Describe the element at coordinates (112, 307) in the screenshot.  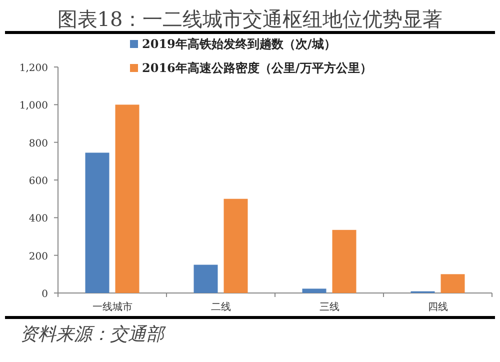
I see `x-tick-label: 一线城市` at that location.